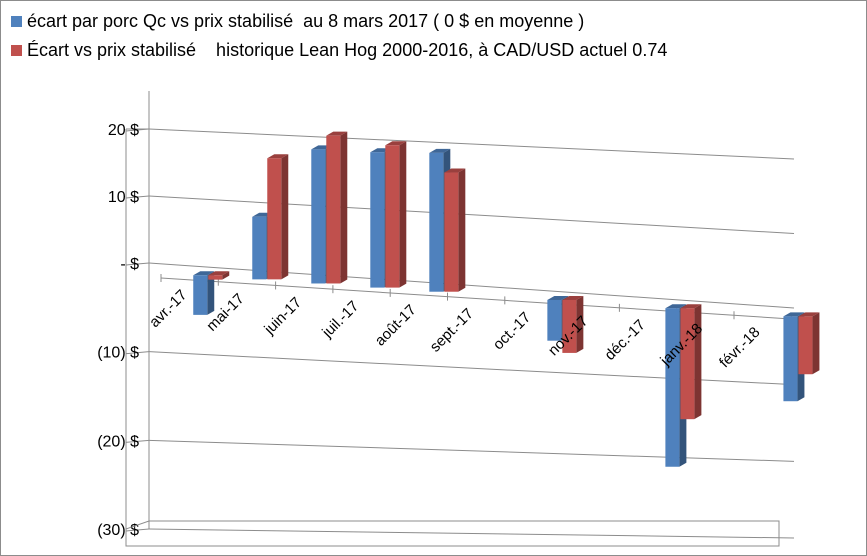 Image resolution: width=867 pixels, height=556 pixels. Describe the element at coordinates (396, 214) in the screenshot. I see `bar-red-juil.-17` at that location.